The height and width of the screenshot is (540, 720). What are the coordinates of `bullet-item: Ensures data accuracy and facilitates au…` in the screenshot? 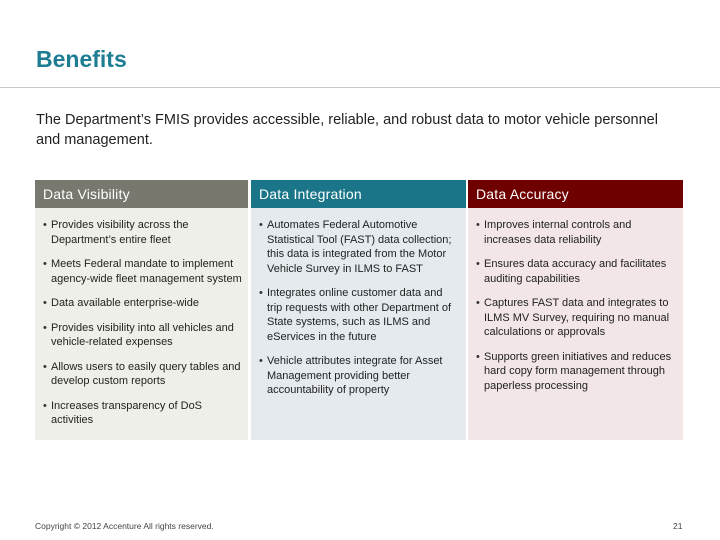 It's located at (576, 271).